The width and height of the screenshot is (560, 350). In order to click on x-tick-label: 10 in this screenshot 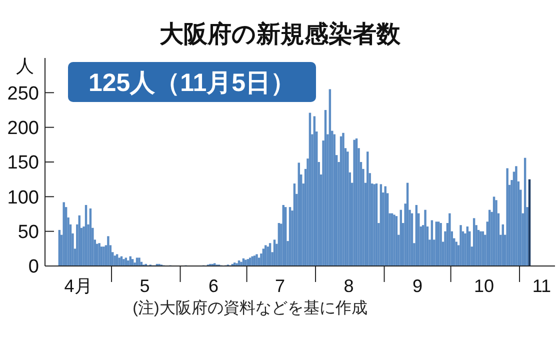, I will do `click(484, 286)`.